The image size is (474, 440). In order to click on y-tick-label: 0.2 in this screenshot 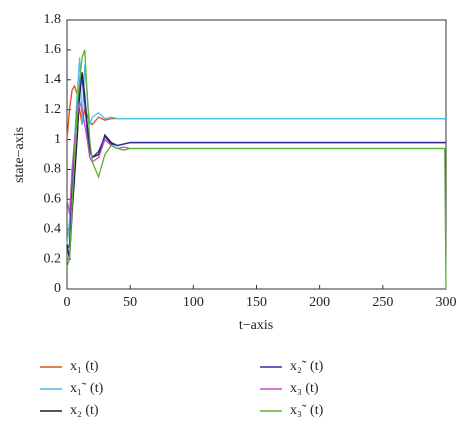, I will do `click(53, 258)`.